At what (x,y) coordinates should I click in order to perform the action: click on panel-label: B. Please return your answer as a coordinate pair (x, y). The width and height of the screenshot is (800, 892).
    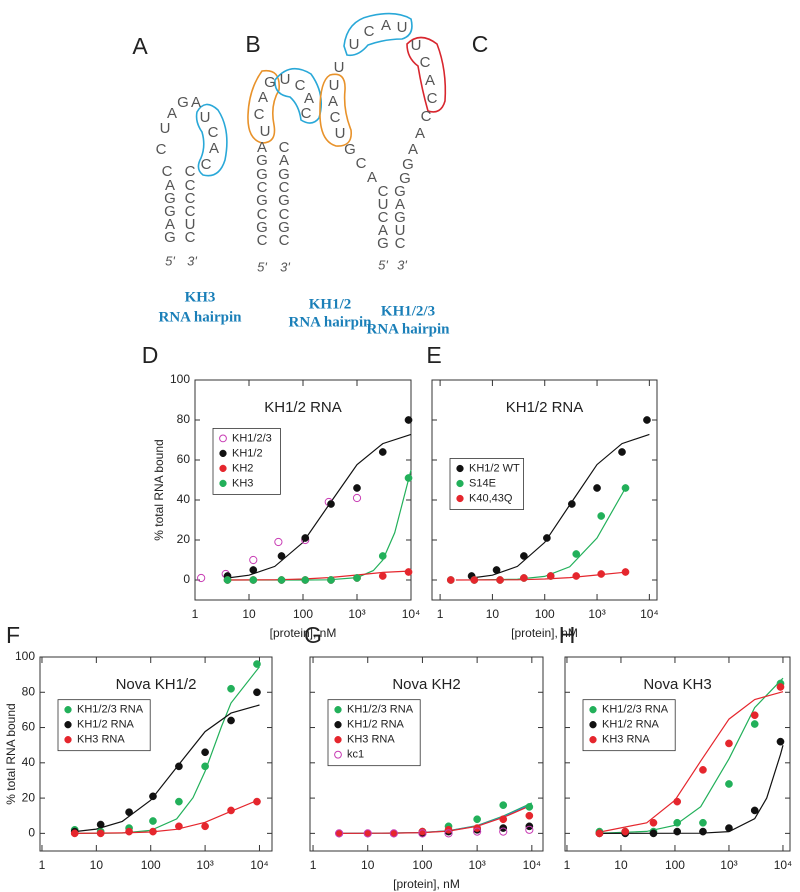
    Looking at the image, I should click on (252, 44).